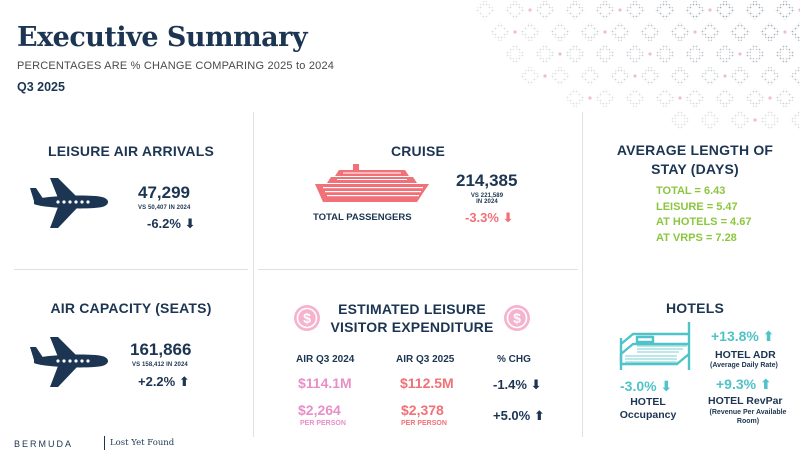 The height and width of the screenshot is (453, 800). What do you see at coordinates (418, 269) in the screenshot?
I see `divider-row-mid` at bounding box center [418, 269].